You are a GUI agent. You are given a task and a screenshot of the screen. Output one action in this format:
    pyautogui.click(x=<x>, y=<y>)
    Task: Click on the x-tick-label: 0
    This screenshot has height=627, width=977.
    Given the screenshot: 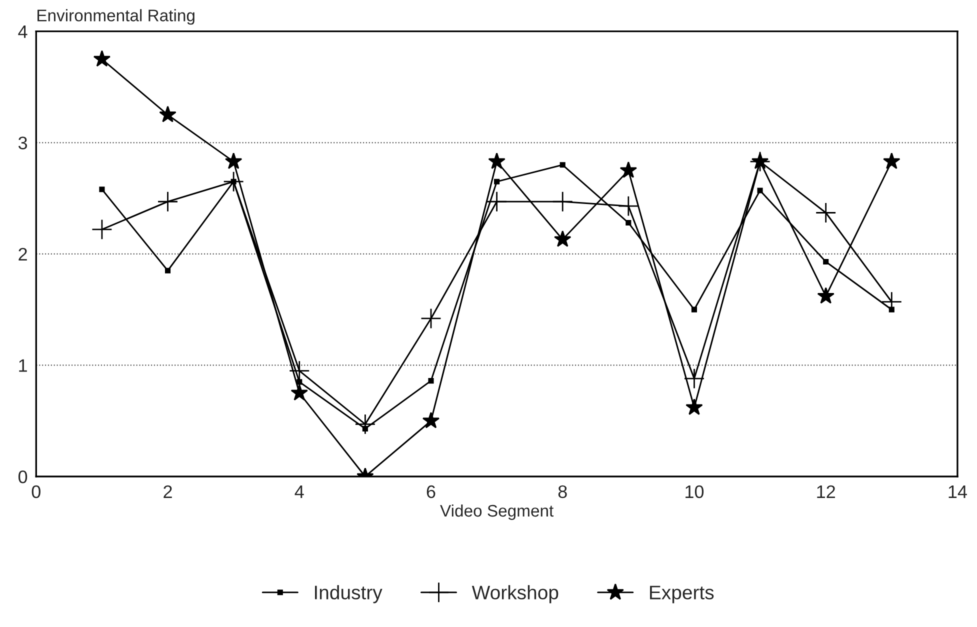 What is the action you would take?
    pyautogui.click(x=36, y=491)
    